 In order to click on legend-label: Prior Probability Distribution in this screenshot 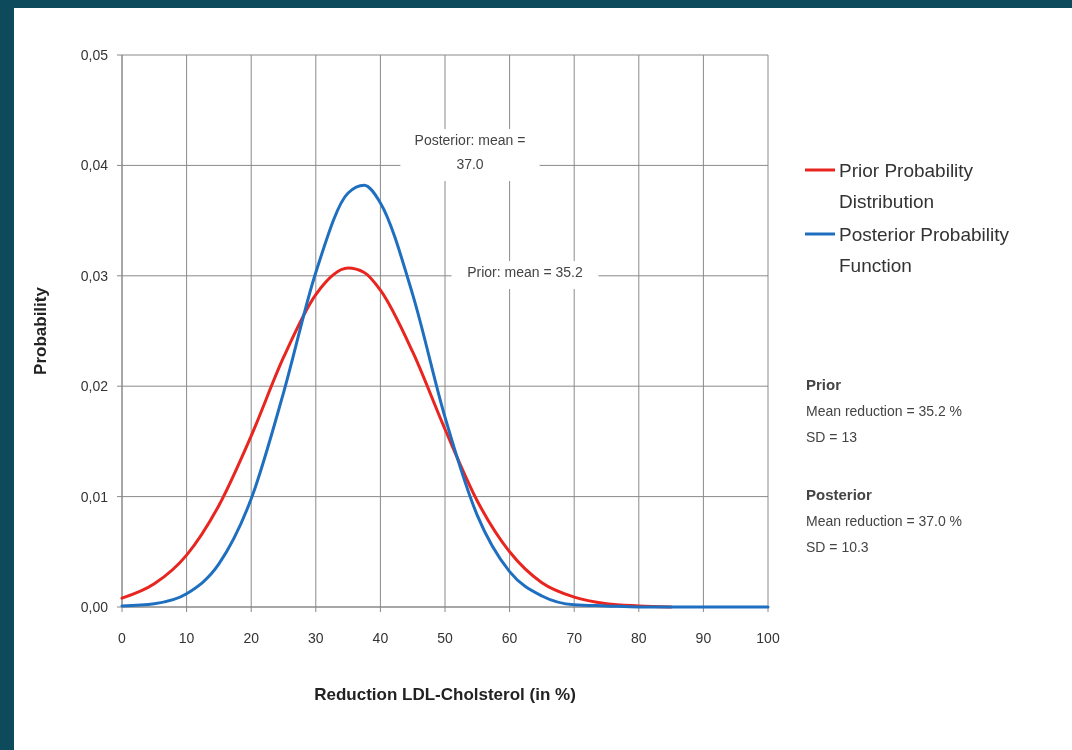, I will do `click(906, 185)`.